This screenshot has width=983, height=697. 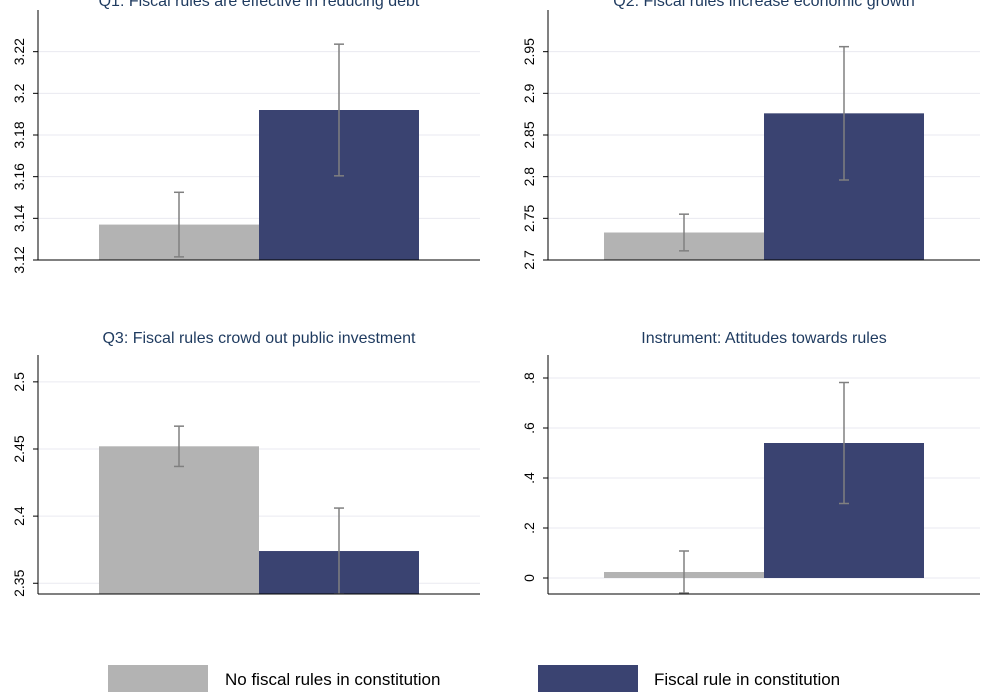 What do you see at coordinates (529, 134) in the screenshot?
I see `y-tick-label: 2.85` at bounding box center [529, 134].